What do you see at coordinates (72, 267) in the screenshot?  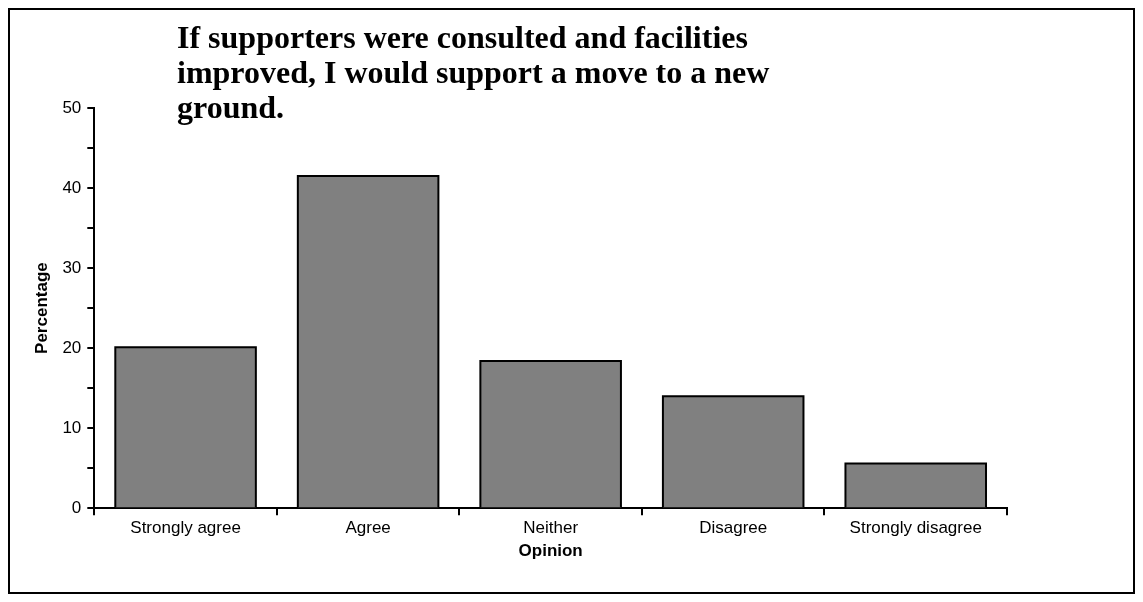 I see `y-tick-label: 30` at bounding box center [72, 267].